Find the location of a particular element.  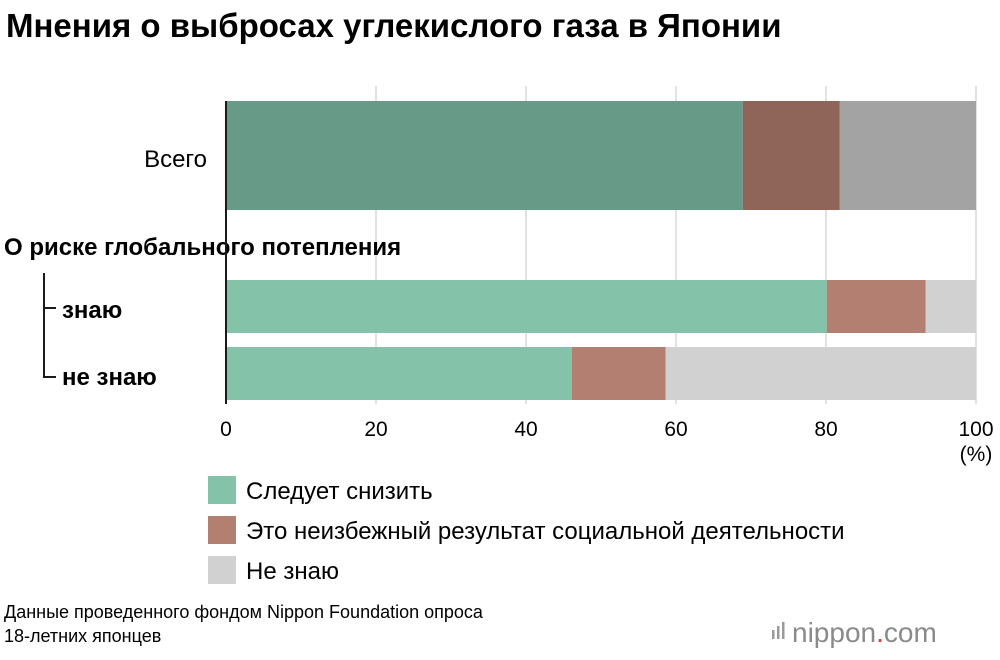

row-label-know: знаю is located at coordinates (92, 310).